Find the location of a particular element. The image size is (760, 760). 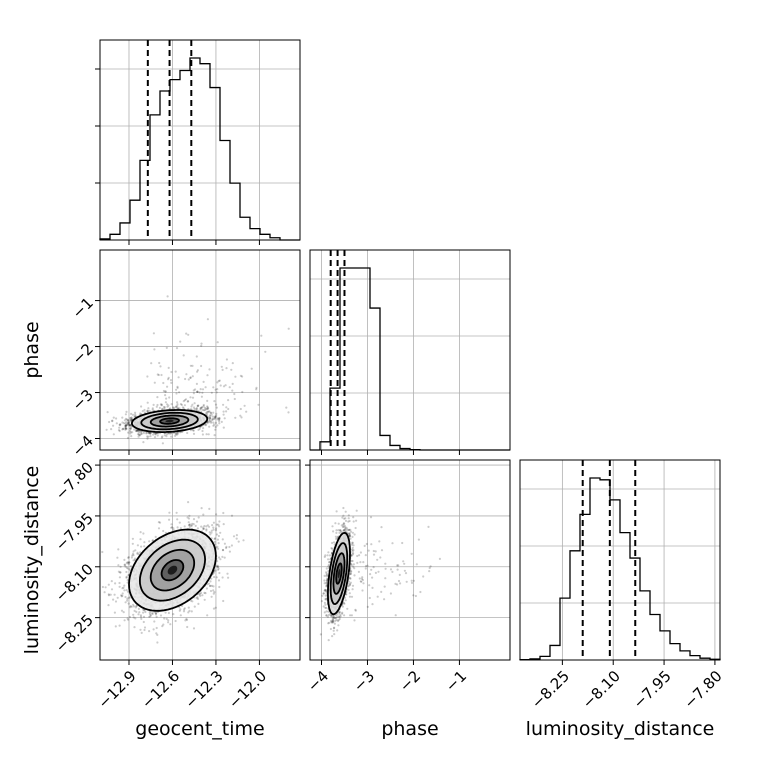

scatter-panel-geocent_time_luminosity_distance: −12.9−12.6−12.3−12.0−8.25−8.10−7.95−7.80 is located at coordinates (176, 585).